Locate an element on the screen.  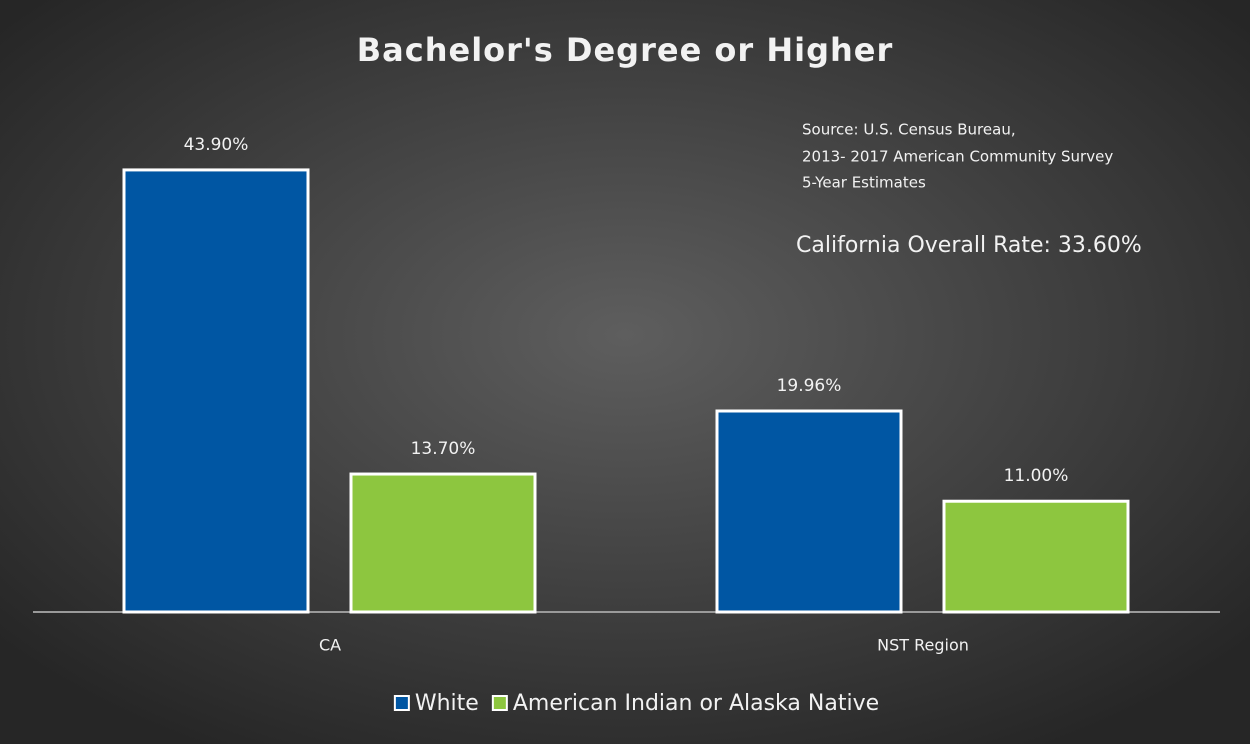
source-note: 2013- 2017 American Community Survey is located at coordinates (957, 157).